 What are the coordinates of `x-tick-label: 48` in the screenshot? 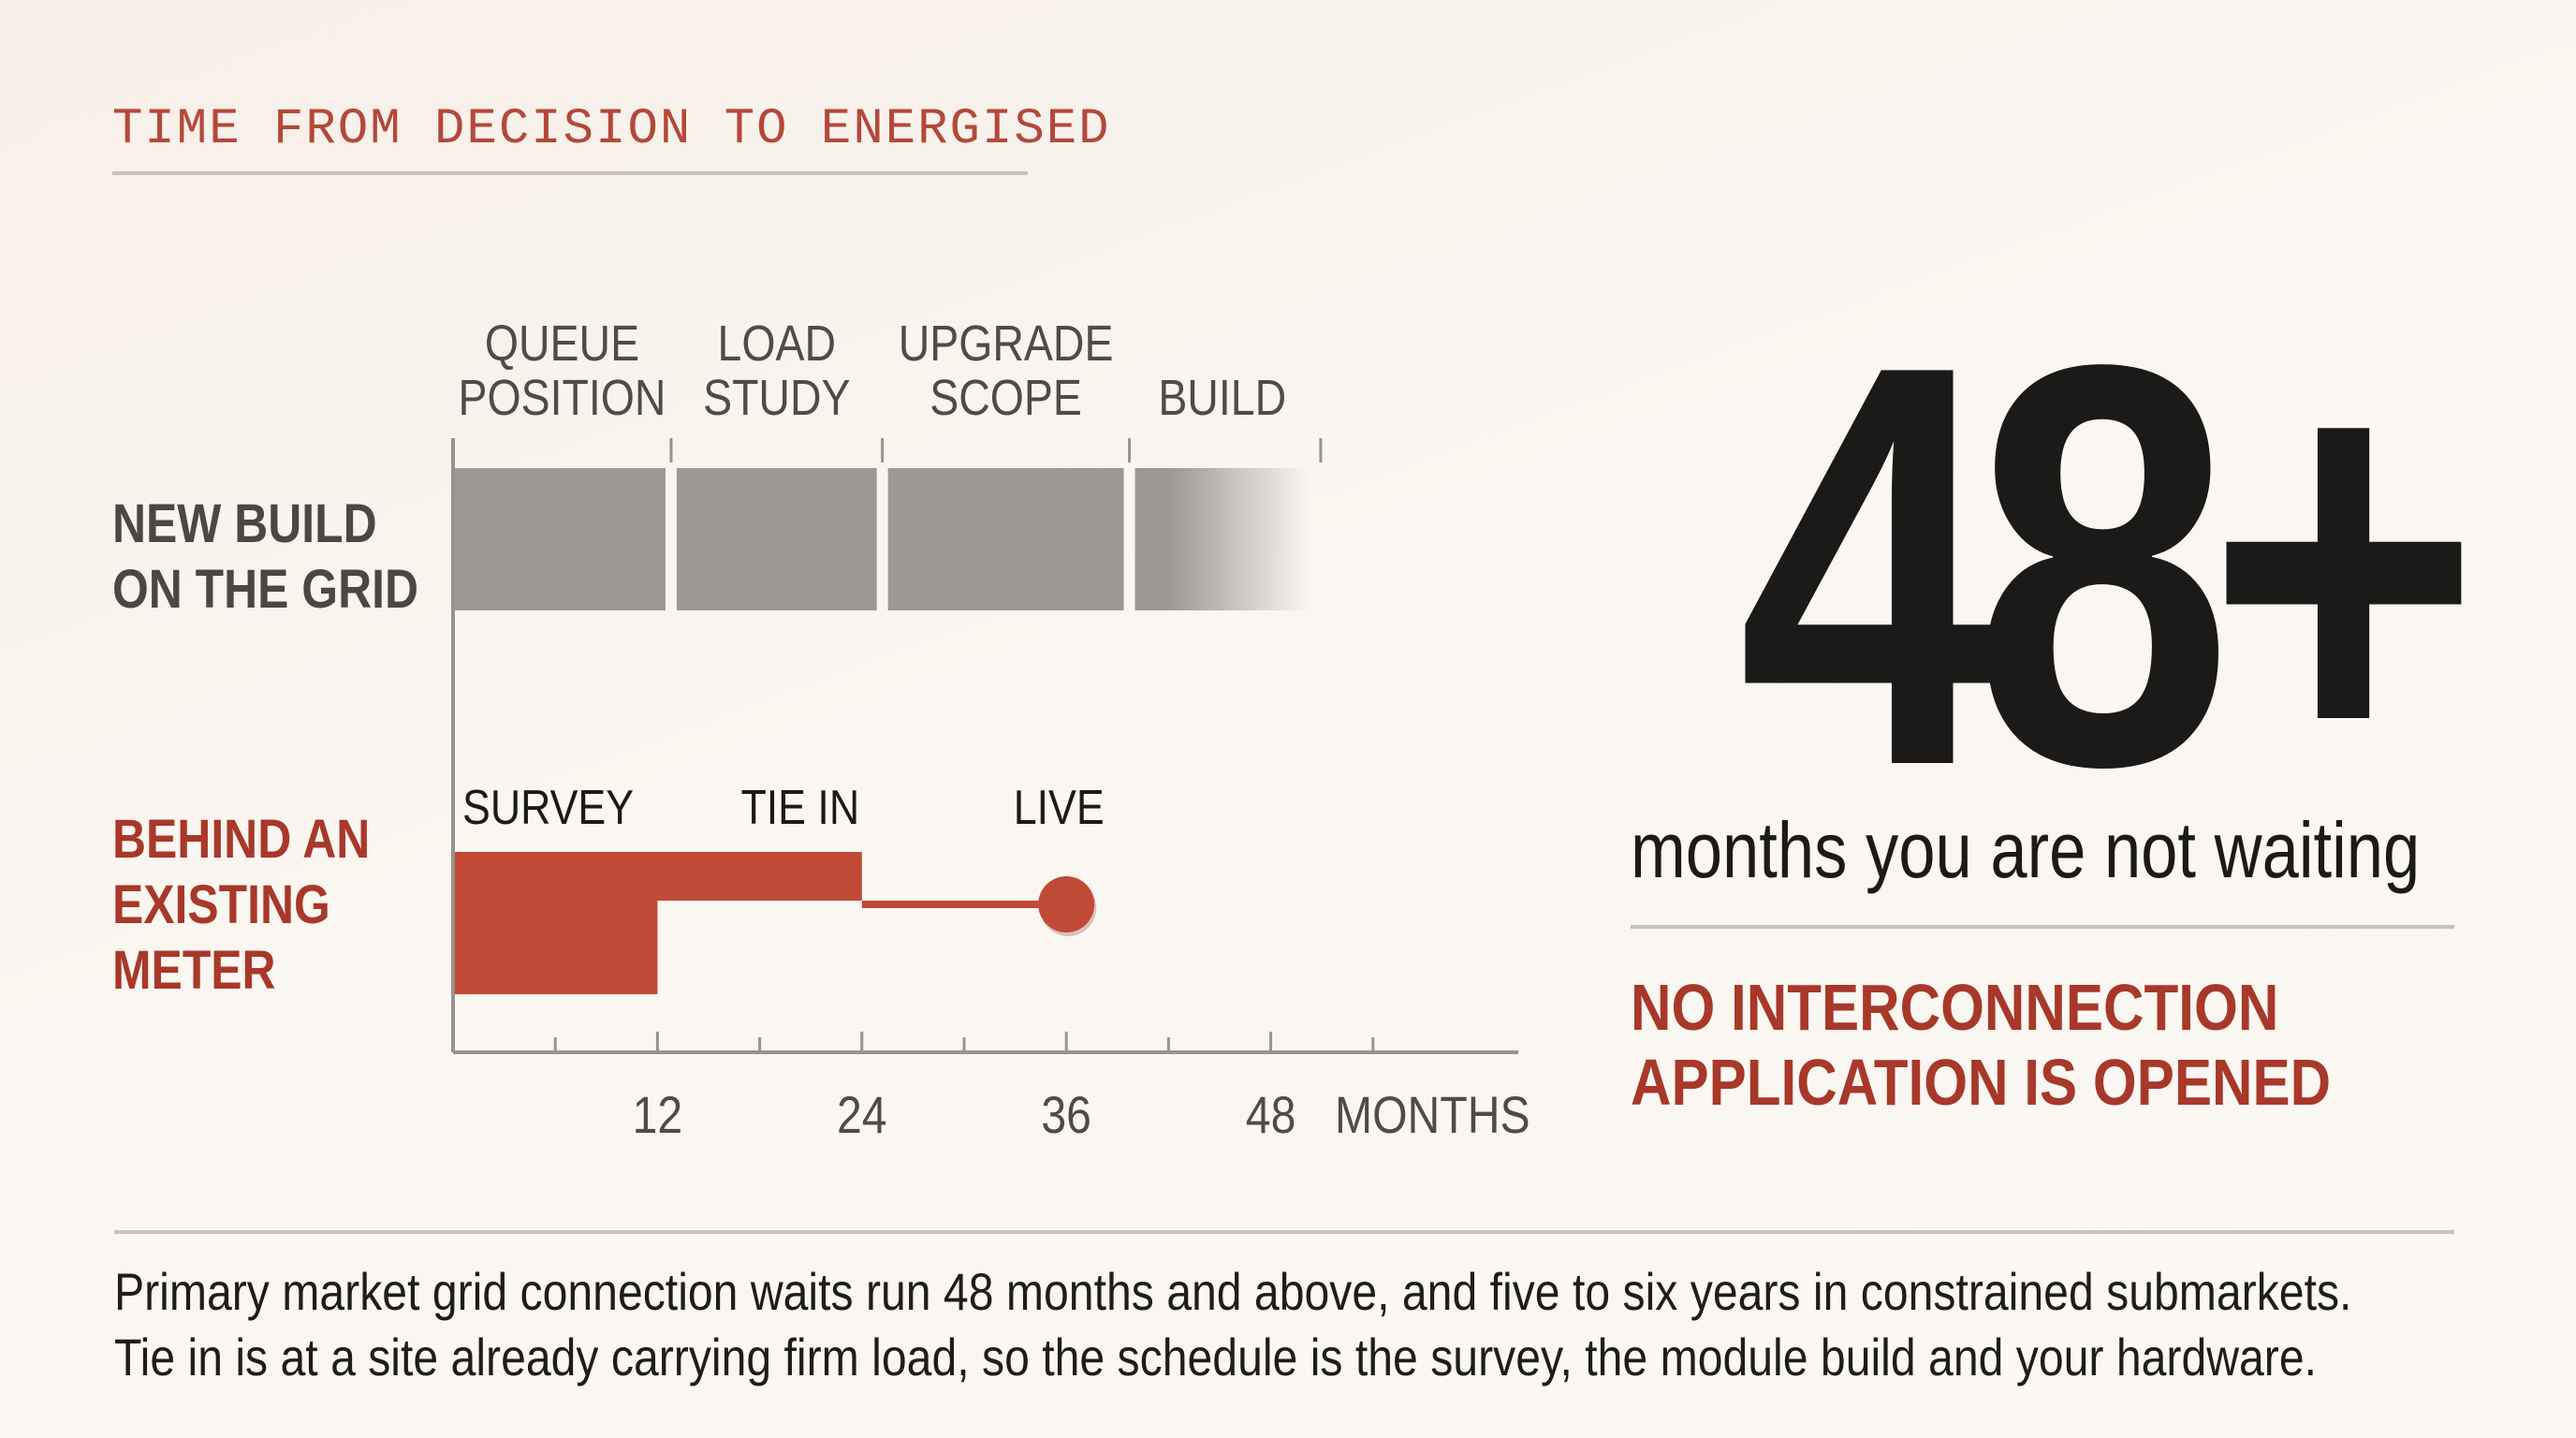 It's located at (1271, 1116).